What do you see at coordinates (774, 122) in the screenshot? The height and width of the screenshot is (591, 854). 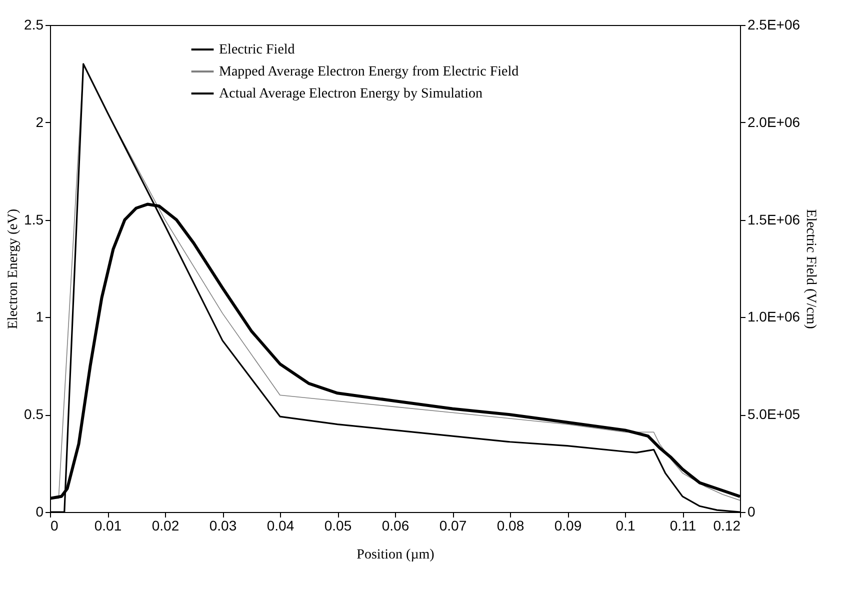 I see `y2-tick-label: 2.0E+06` at bounding box center [774, 122].